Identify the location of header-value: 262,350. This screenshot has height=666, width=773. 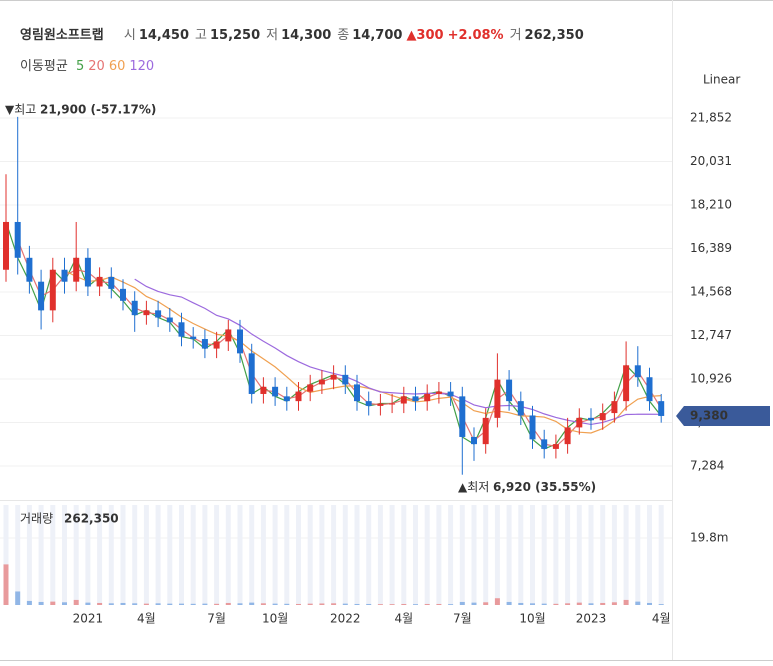
(554, 35).